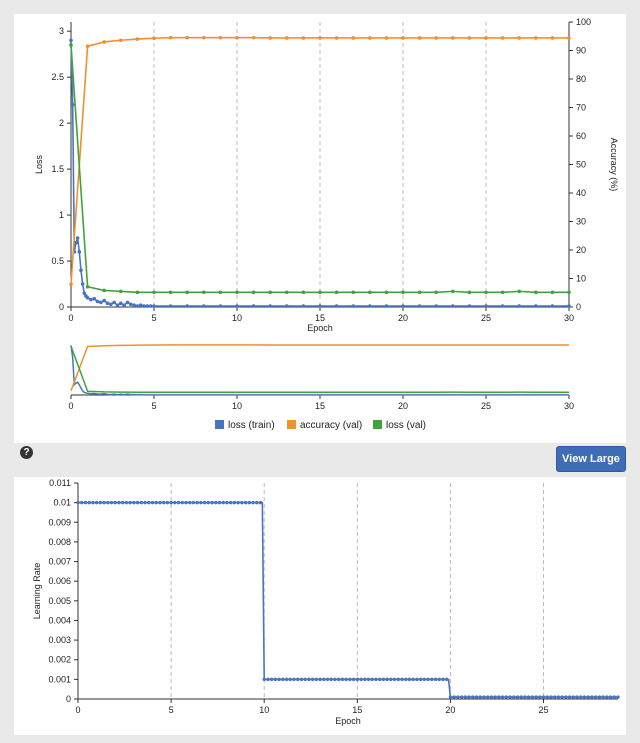 This screenshot has height=743, width=640. I want to click on x-tick-label: 0, so click(70, 318).